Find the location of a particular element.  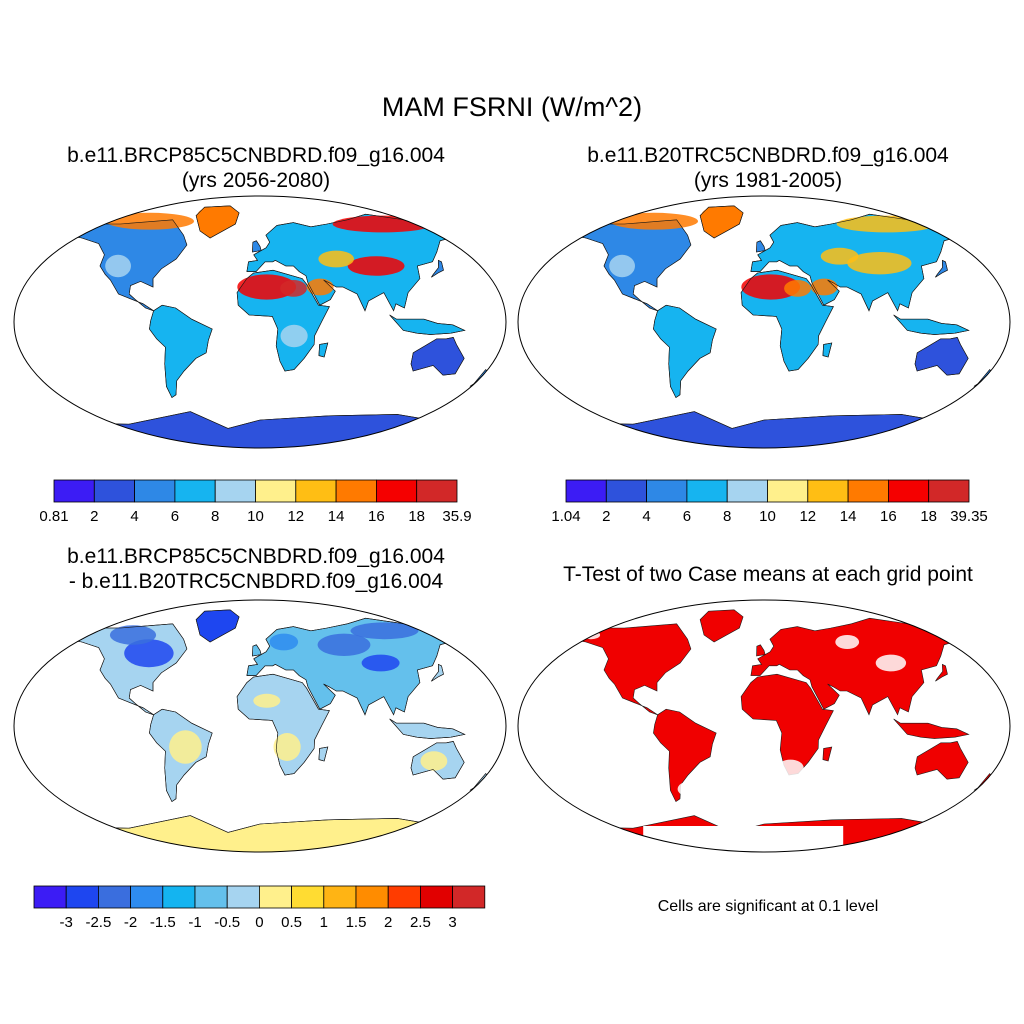

colorbar-tick-label: -2.5 is located at coordinates (98, 922).